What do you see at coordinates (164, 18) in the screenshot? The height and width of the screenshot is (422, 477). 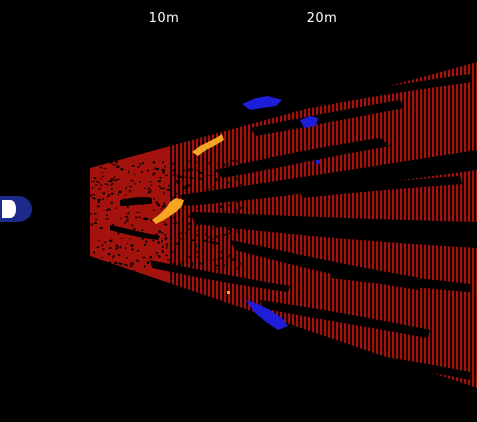 I see `range-label-10m: 10m` at bounding box center [164, 18].